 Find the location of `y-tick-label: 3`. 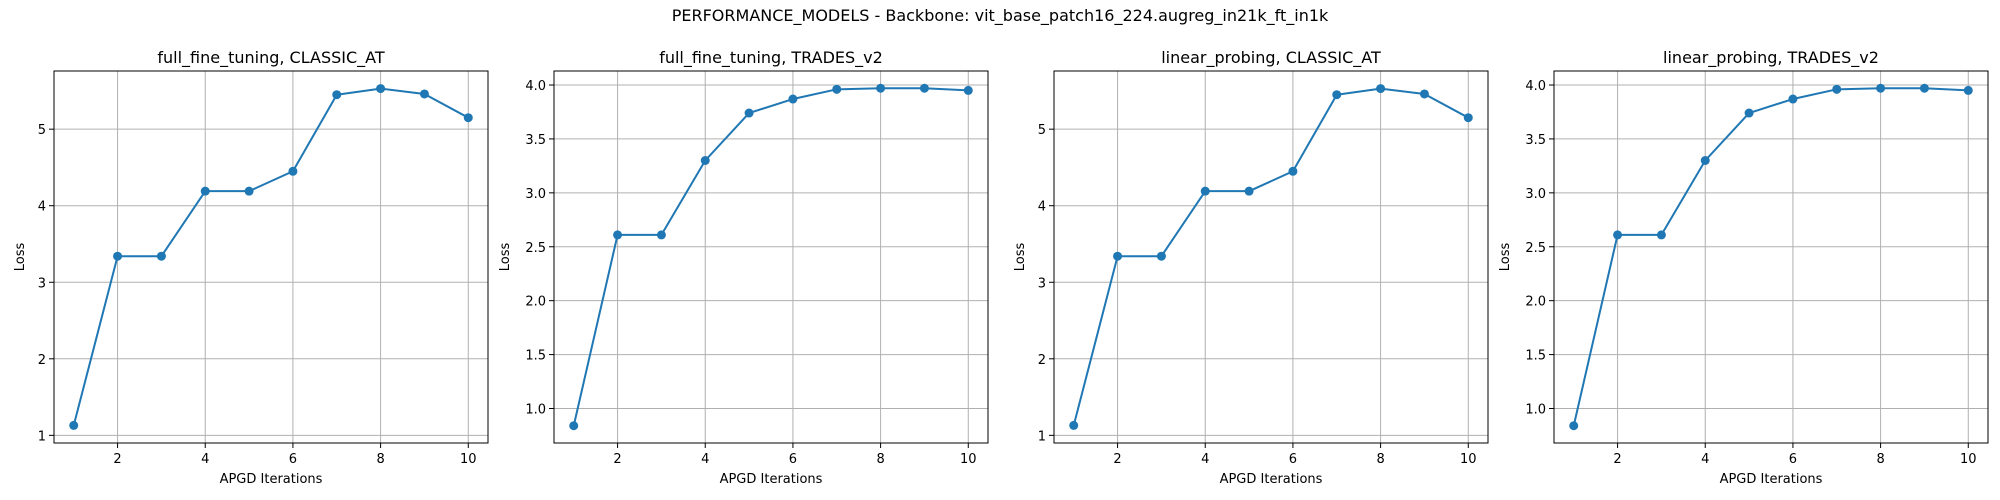

y-tick-label: 3 is located at coordinates (1042, 283).